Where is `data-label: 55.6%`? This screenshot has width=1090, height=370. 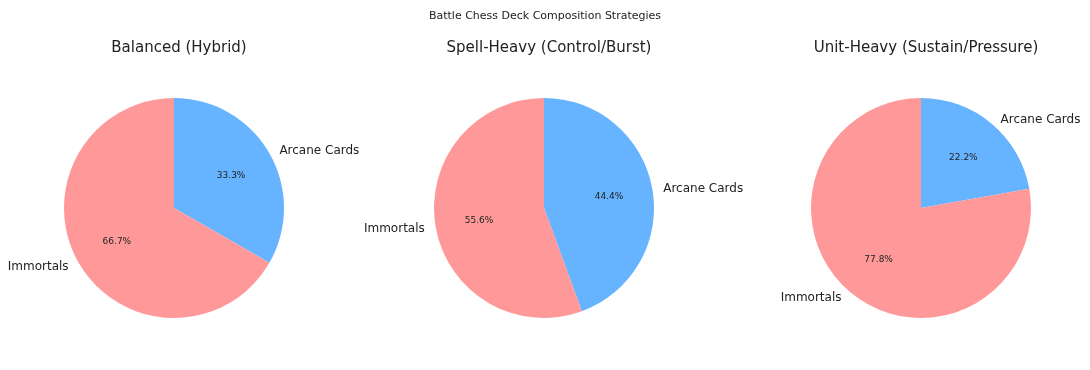 data-label: 55.6% is located at coordinates (479, 219).